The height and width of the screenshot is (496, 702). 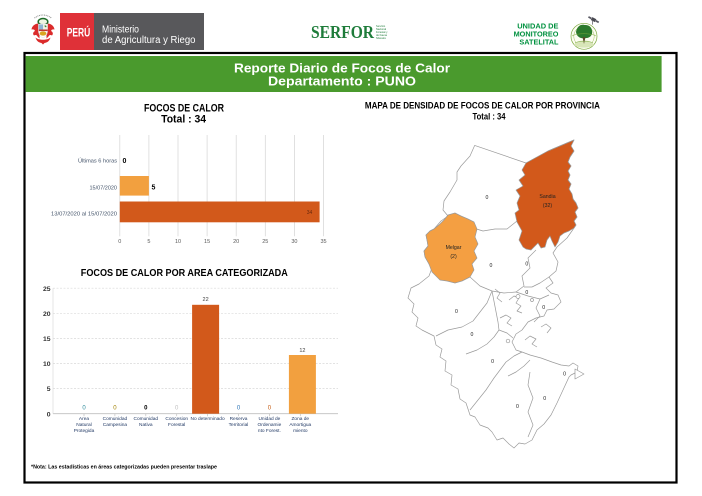 I want to click on svg-text: Ministerio, so click(x=120, y=29).